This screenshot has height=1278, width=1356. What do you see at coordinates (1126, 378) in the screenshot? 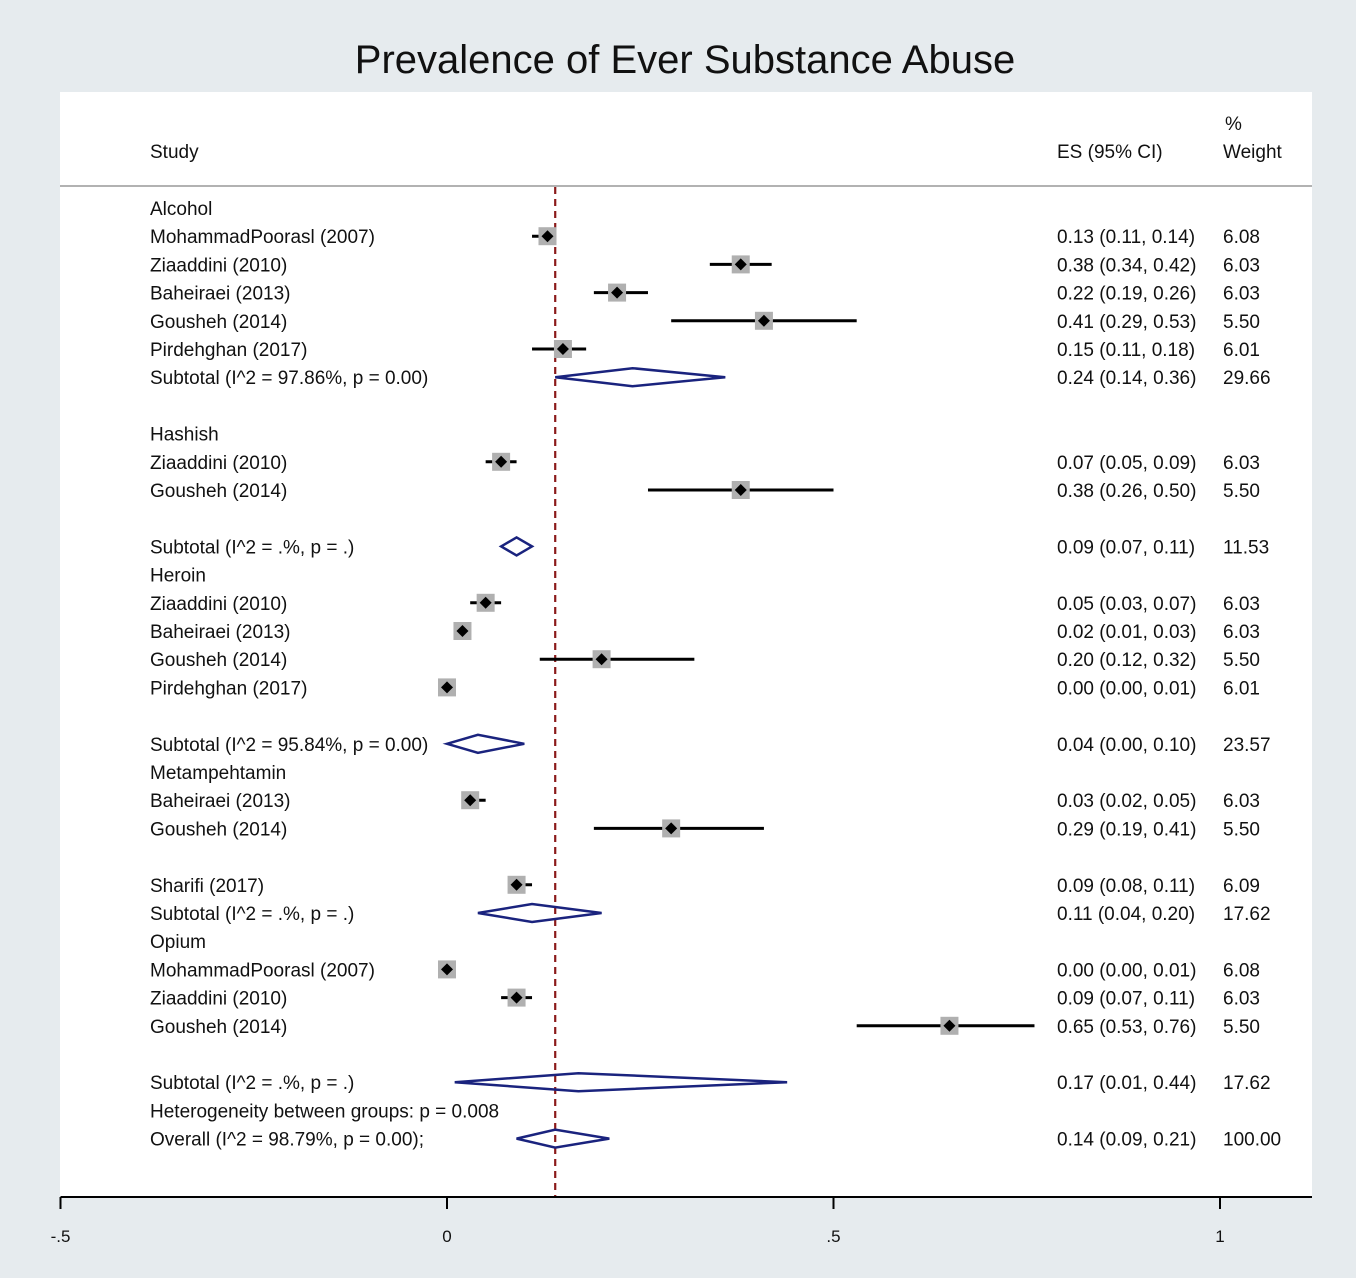
I see `ci-text-6: 0.24 (0.14, 0.36)` at bounding box center [1126, 378].